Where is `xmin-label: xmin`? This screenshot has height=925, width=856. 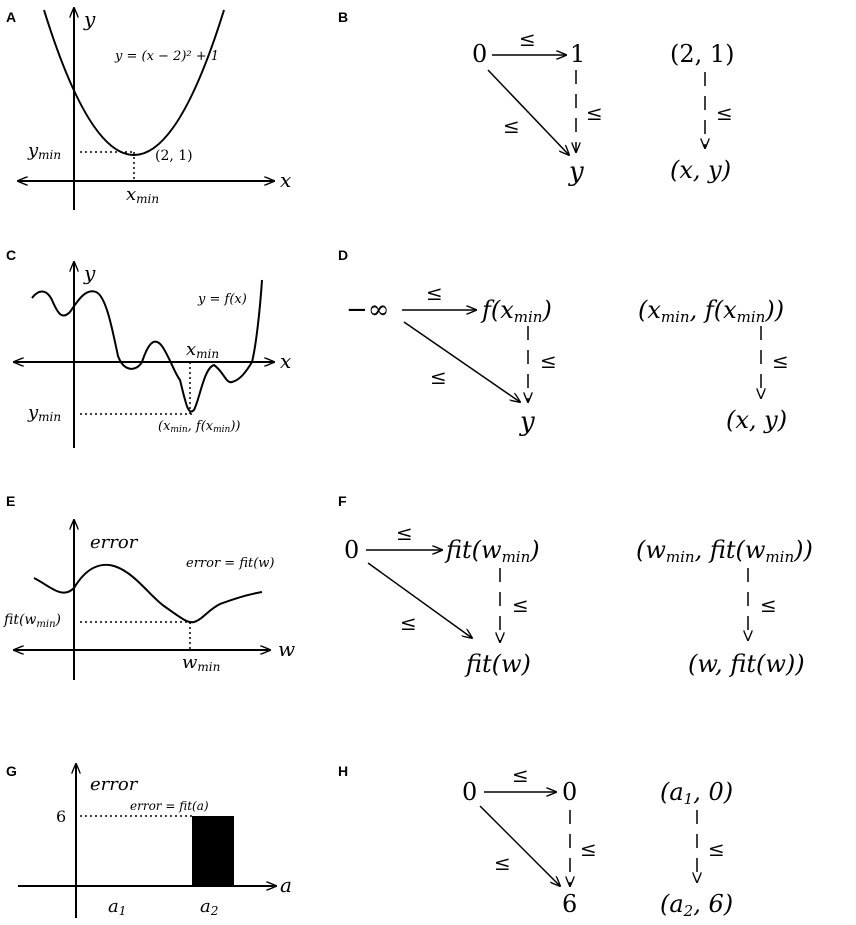 xmin-label: xmin is located at coordinates (202, 350).